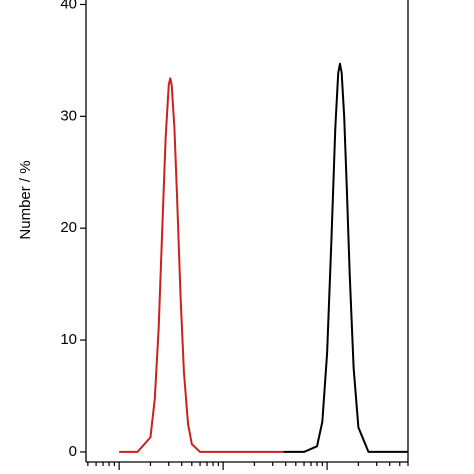  I want to click on y-tick-label: 10, so click(68, 339).